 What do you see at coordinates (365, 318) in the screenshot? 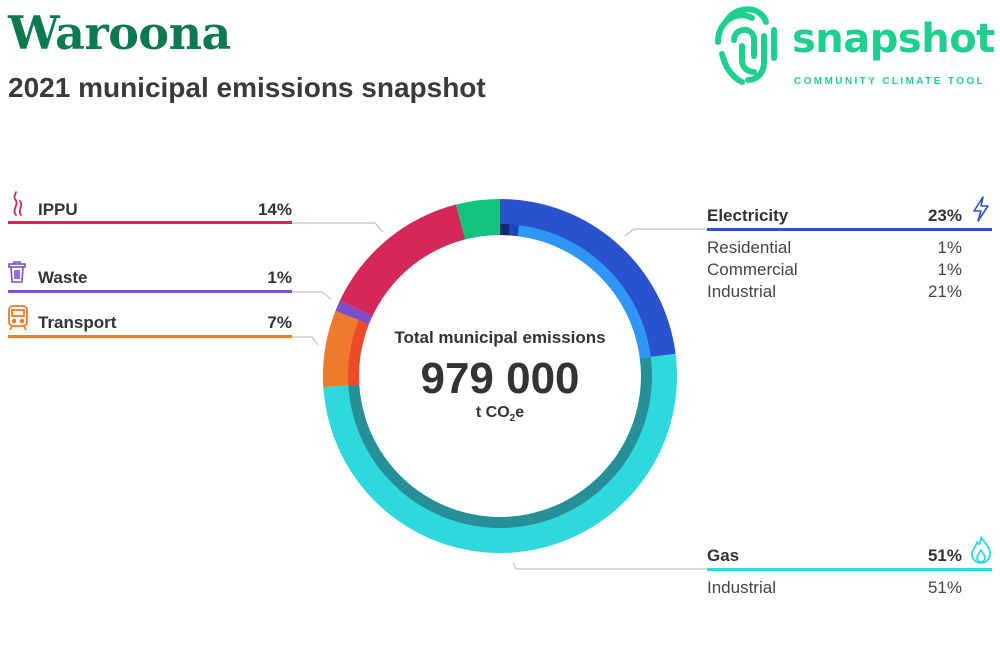
I see `sub-slice-waste-waste` at bounding box center [365, 318].